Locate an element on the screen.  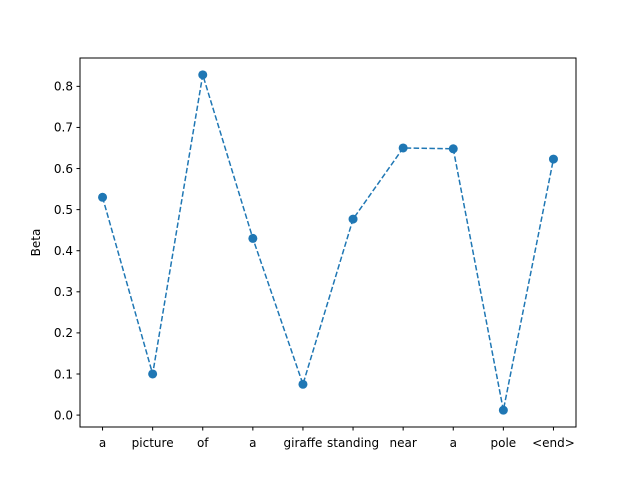
x-tick-label: <end> is located at coordinates (553, 443).